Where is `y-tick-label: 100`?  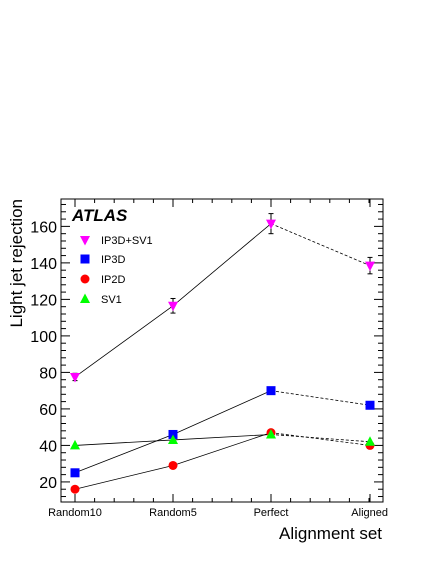 y-tick-label: 100 is located at coordinates (43, 337).